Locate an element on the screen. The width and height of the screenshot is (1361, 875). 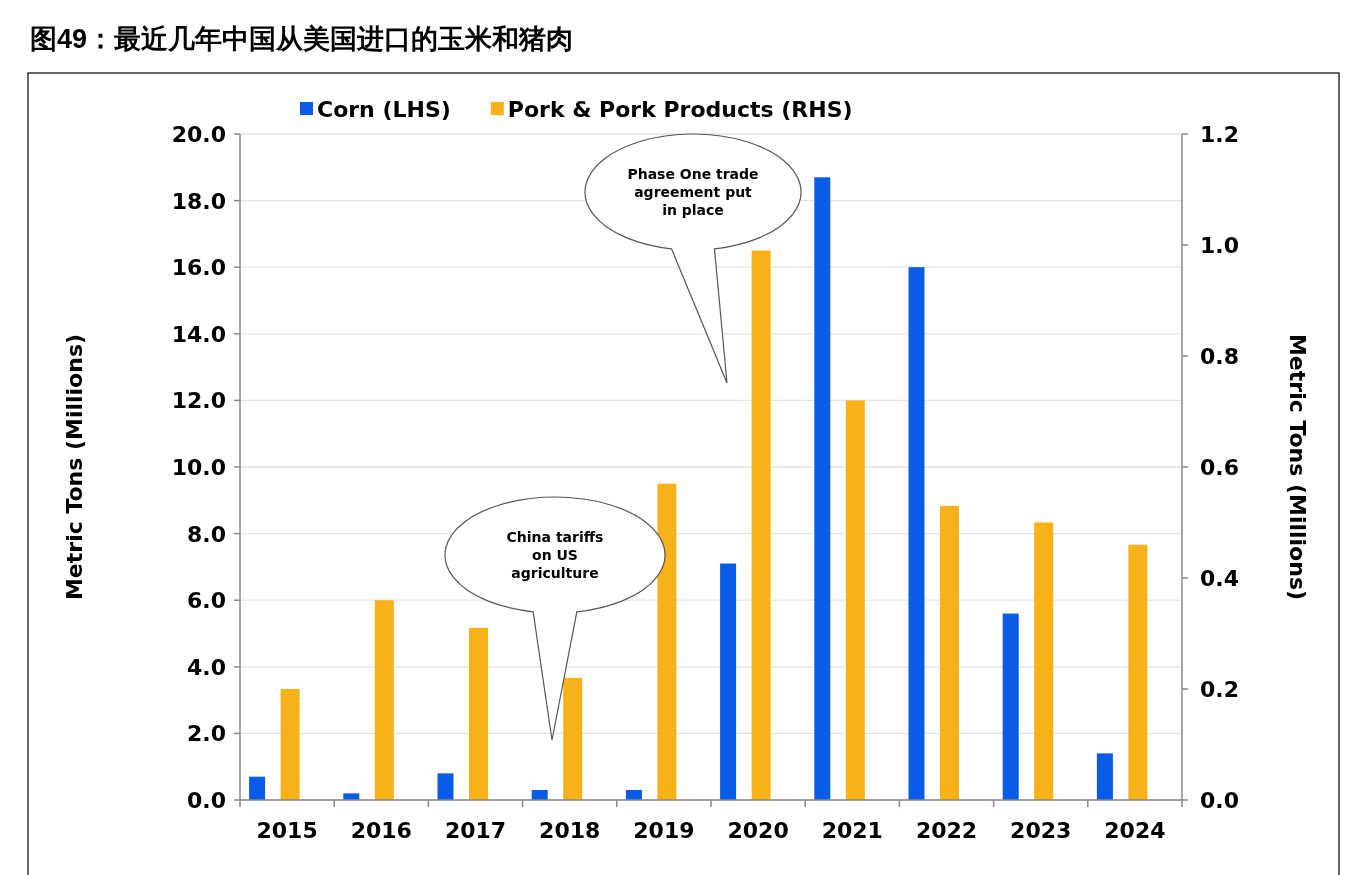
y-tick-label: 12.0 is located at coordinates (198, 401).